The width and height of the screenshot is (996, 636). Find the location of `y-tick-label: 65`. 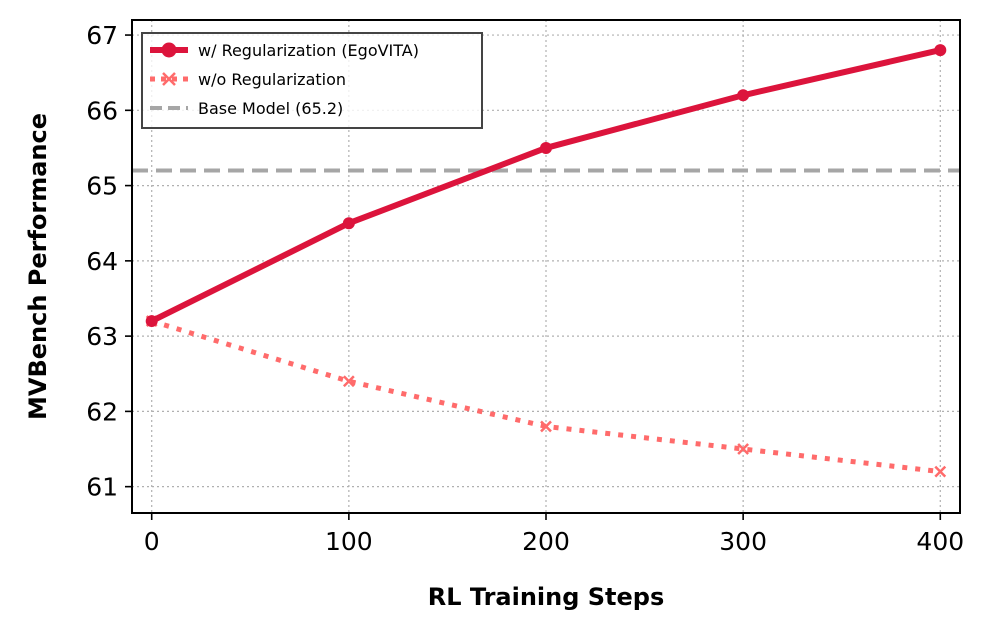

y-tick-label: 65 is located at coordinates (102, 186).